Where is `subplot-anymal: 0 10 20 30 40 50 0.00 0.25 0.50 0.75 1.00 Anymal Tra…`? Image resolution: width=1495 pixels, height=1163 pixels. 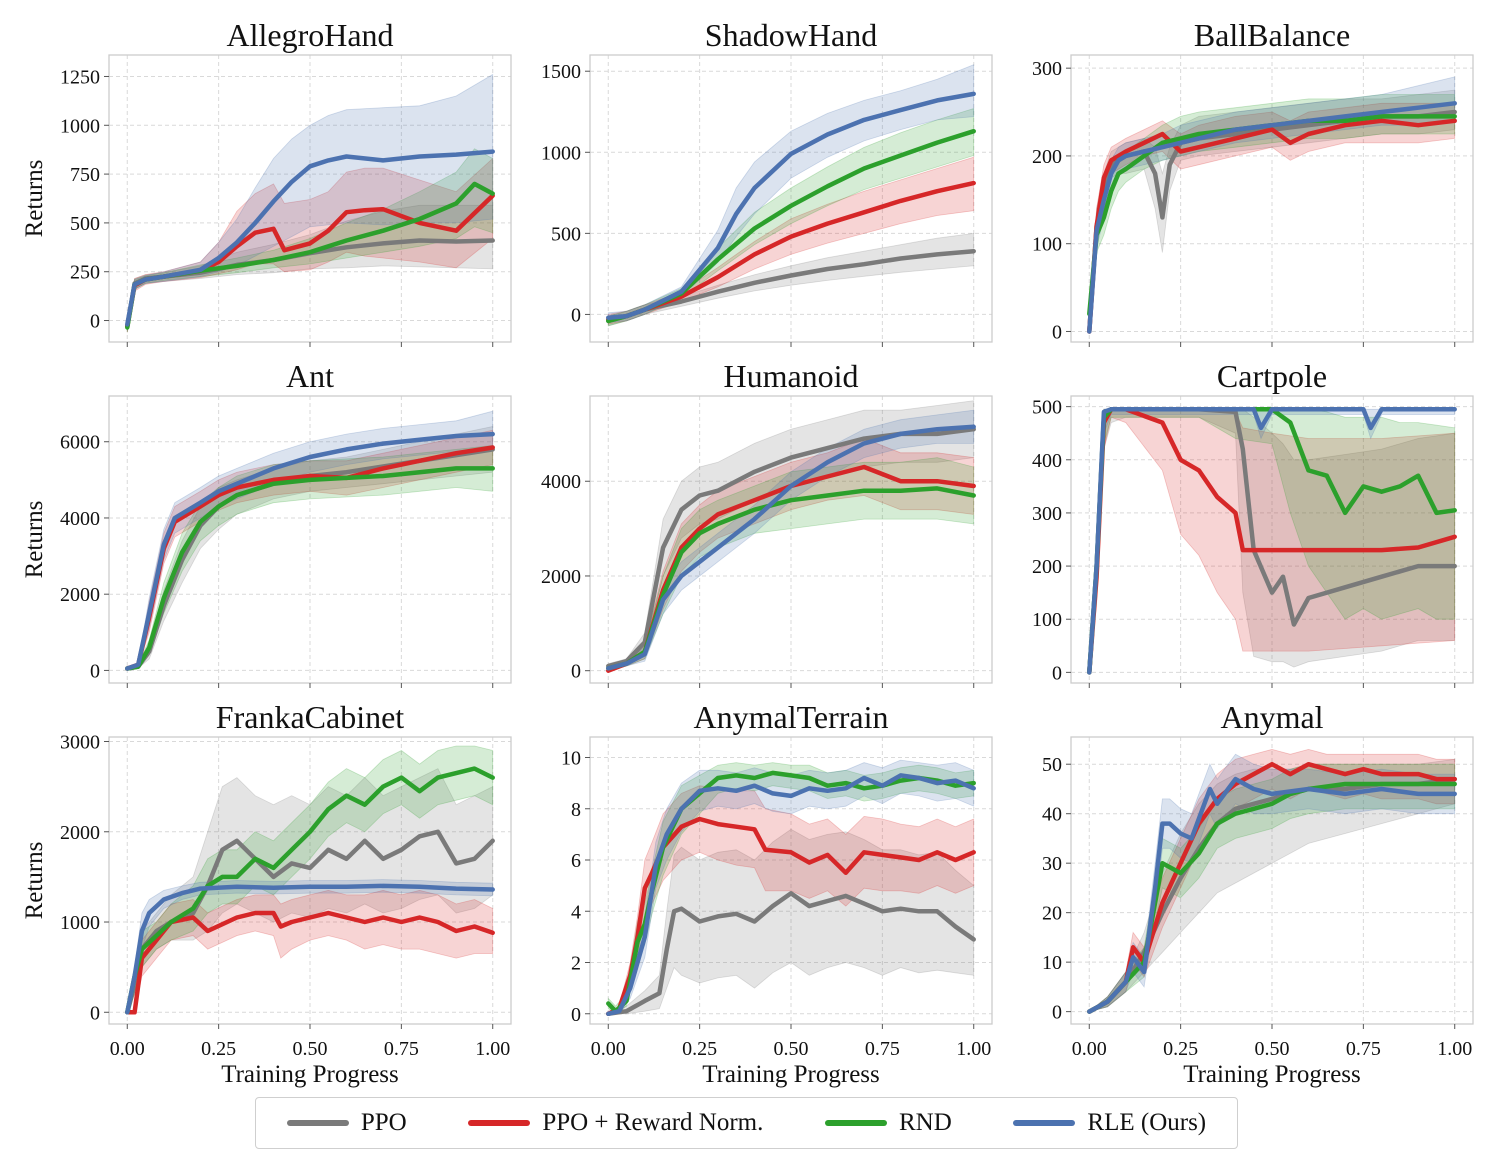 subplot-anymal: 0 10 20 30 40 50 0.00 0.25 0.50 0.75 1.00 Anymal Tra… is located at coordinates (1258, 893).